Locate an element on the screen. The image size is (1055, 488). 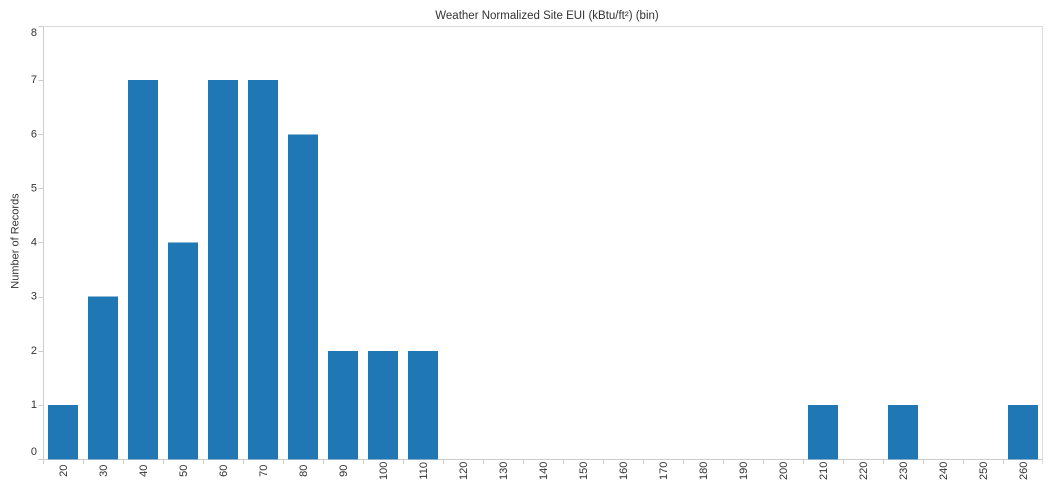
svg-text: 90 is located at coordinates (344, 471).